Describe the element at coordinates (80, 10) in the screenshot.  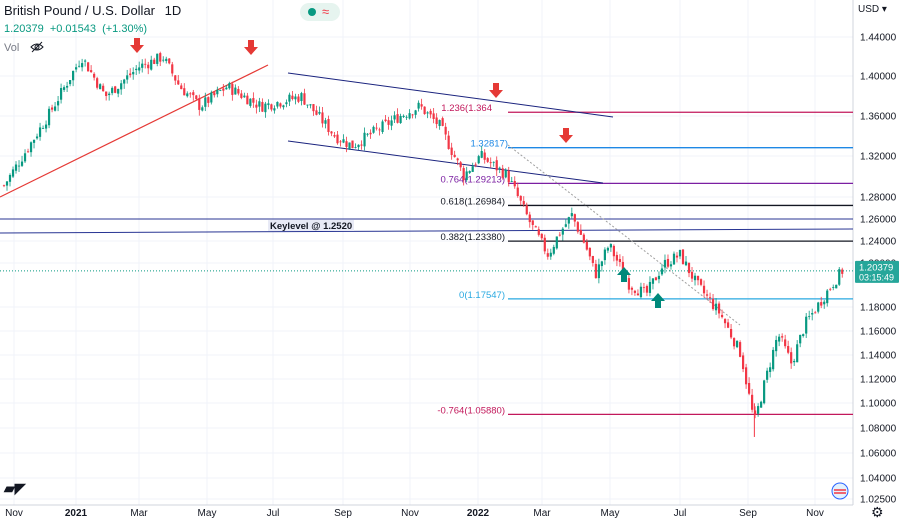
I see `symbol-title: British Pound / U.S. Dollar` at that location.